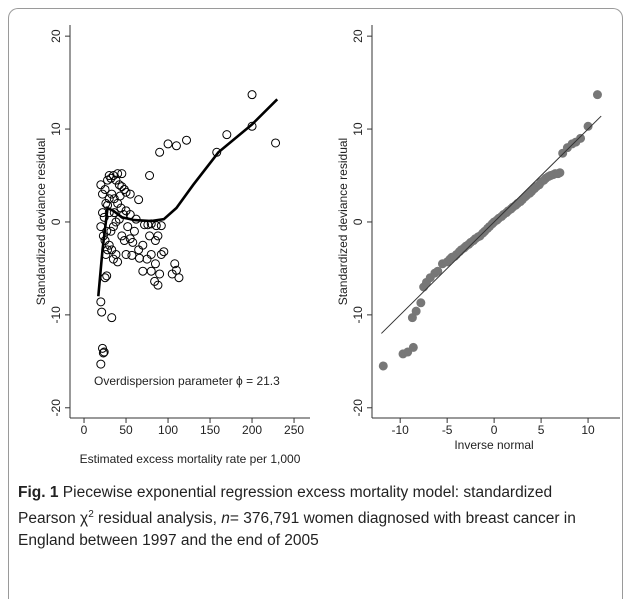 The width and height of the screenshot is (631, 599). What do you see at coordinates (401, 430) in the screenshot?
I see `x-tick-label: -10` at bounding box center [401, 430].